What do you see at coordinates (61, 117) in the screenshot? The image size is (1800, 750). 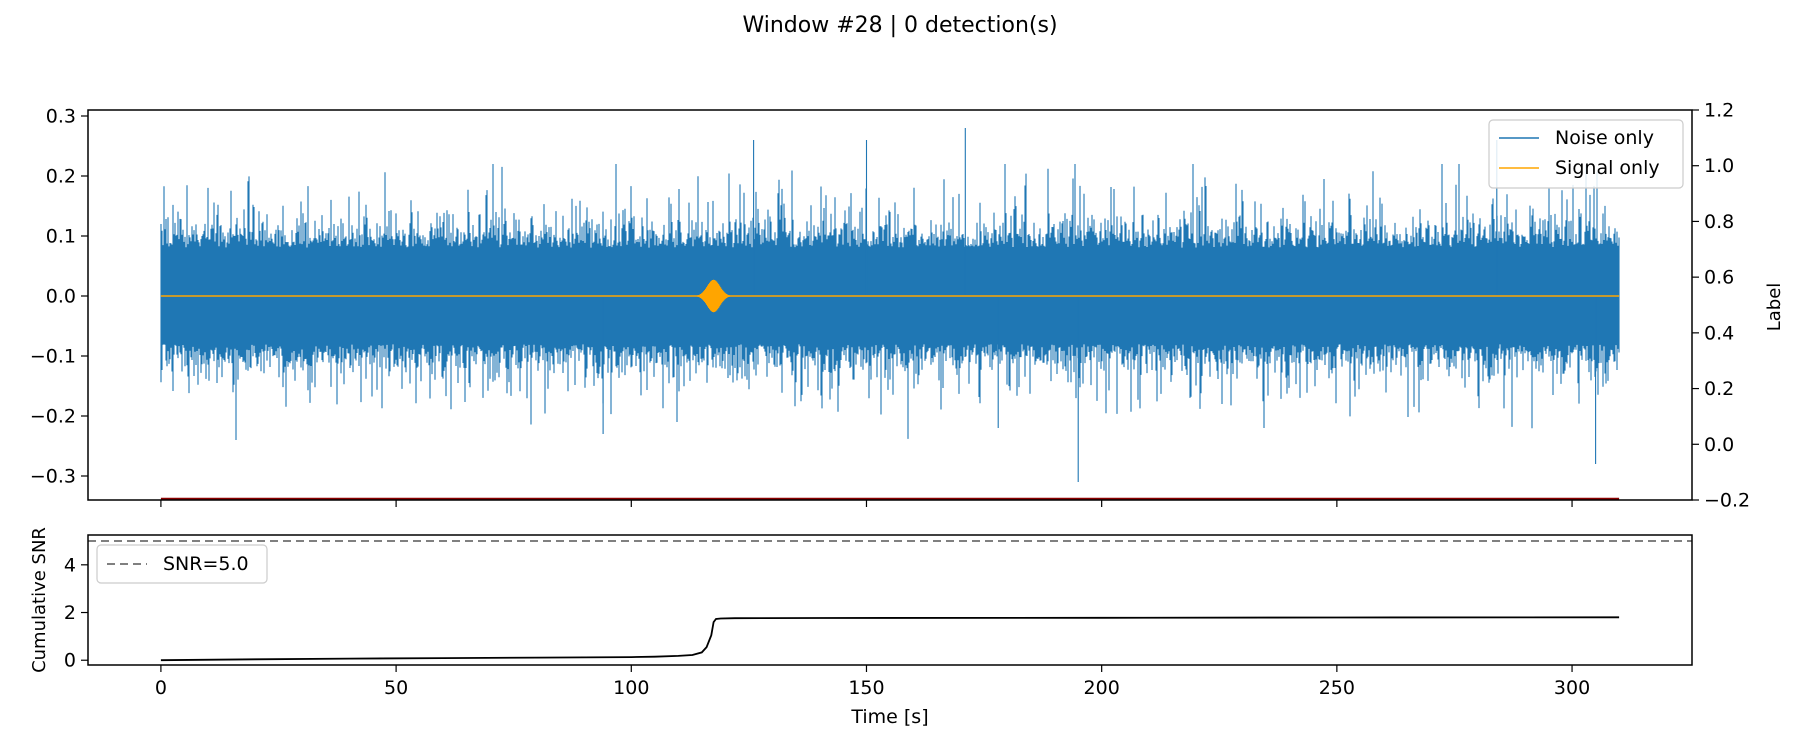 I see `left-ytick-label: 0.3` at bounding box center [61, 117].